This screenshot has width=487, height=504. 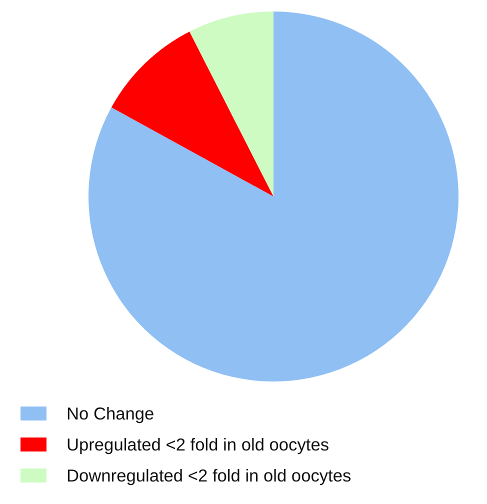 I want to click on legend-label: No Change, so click(x=110, y=414).